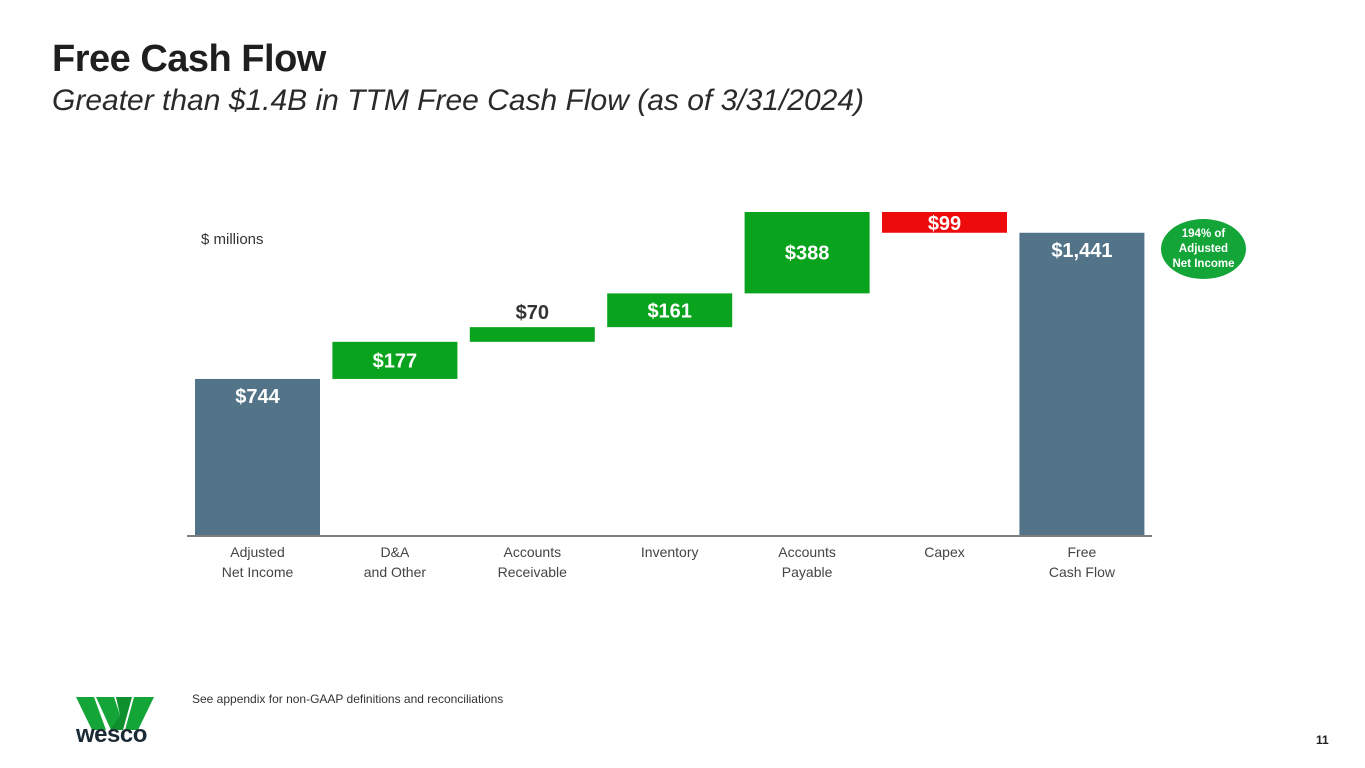  I want to click on data-label-3: $161, so click(669, 311).